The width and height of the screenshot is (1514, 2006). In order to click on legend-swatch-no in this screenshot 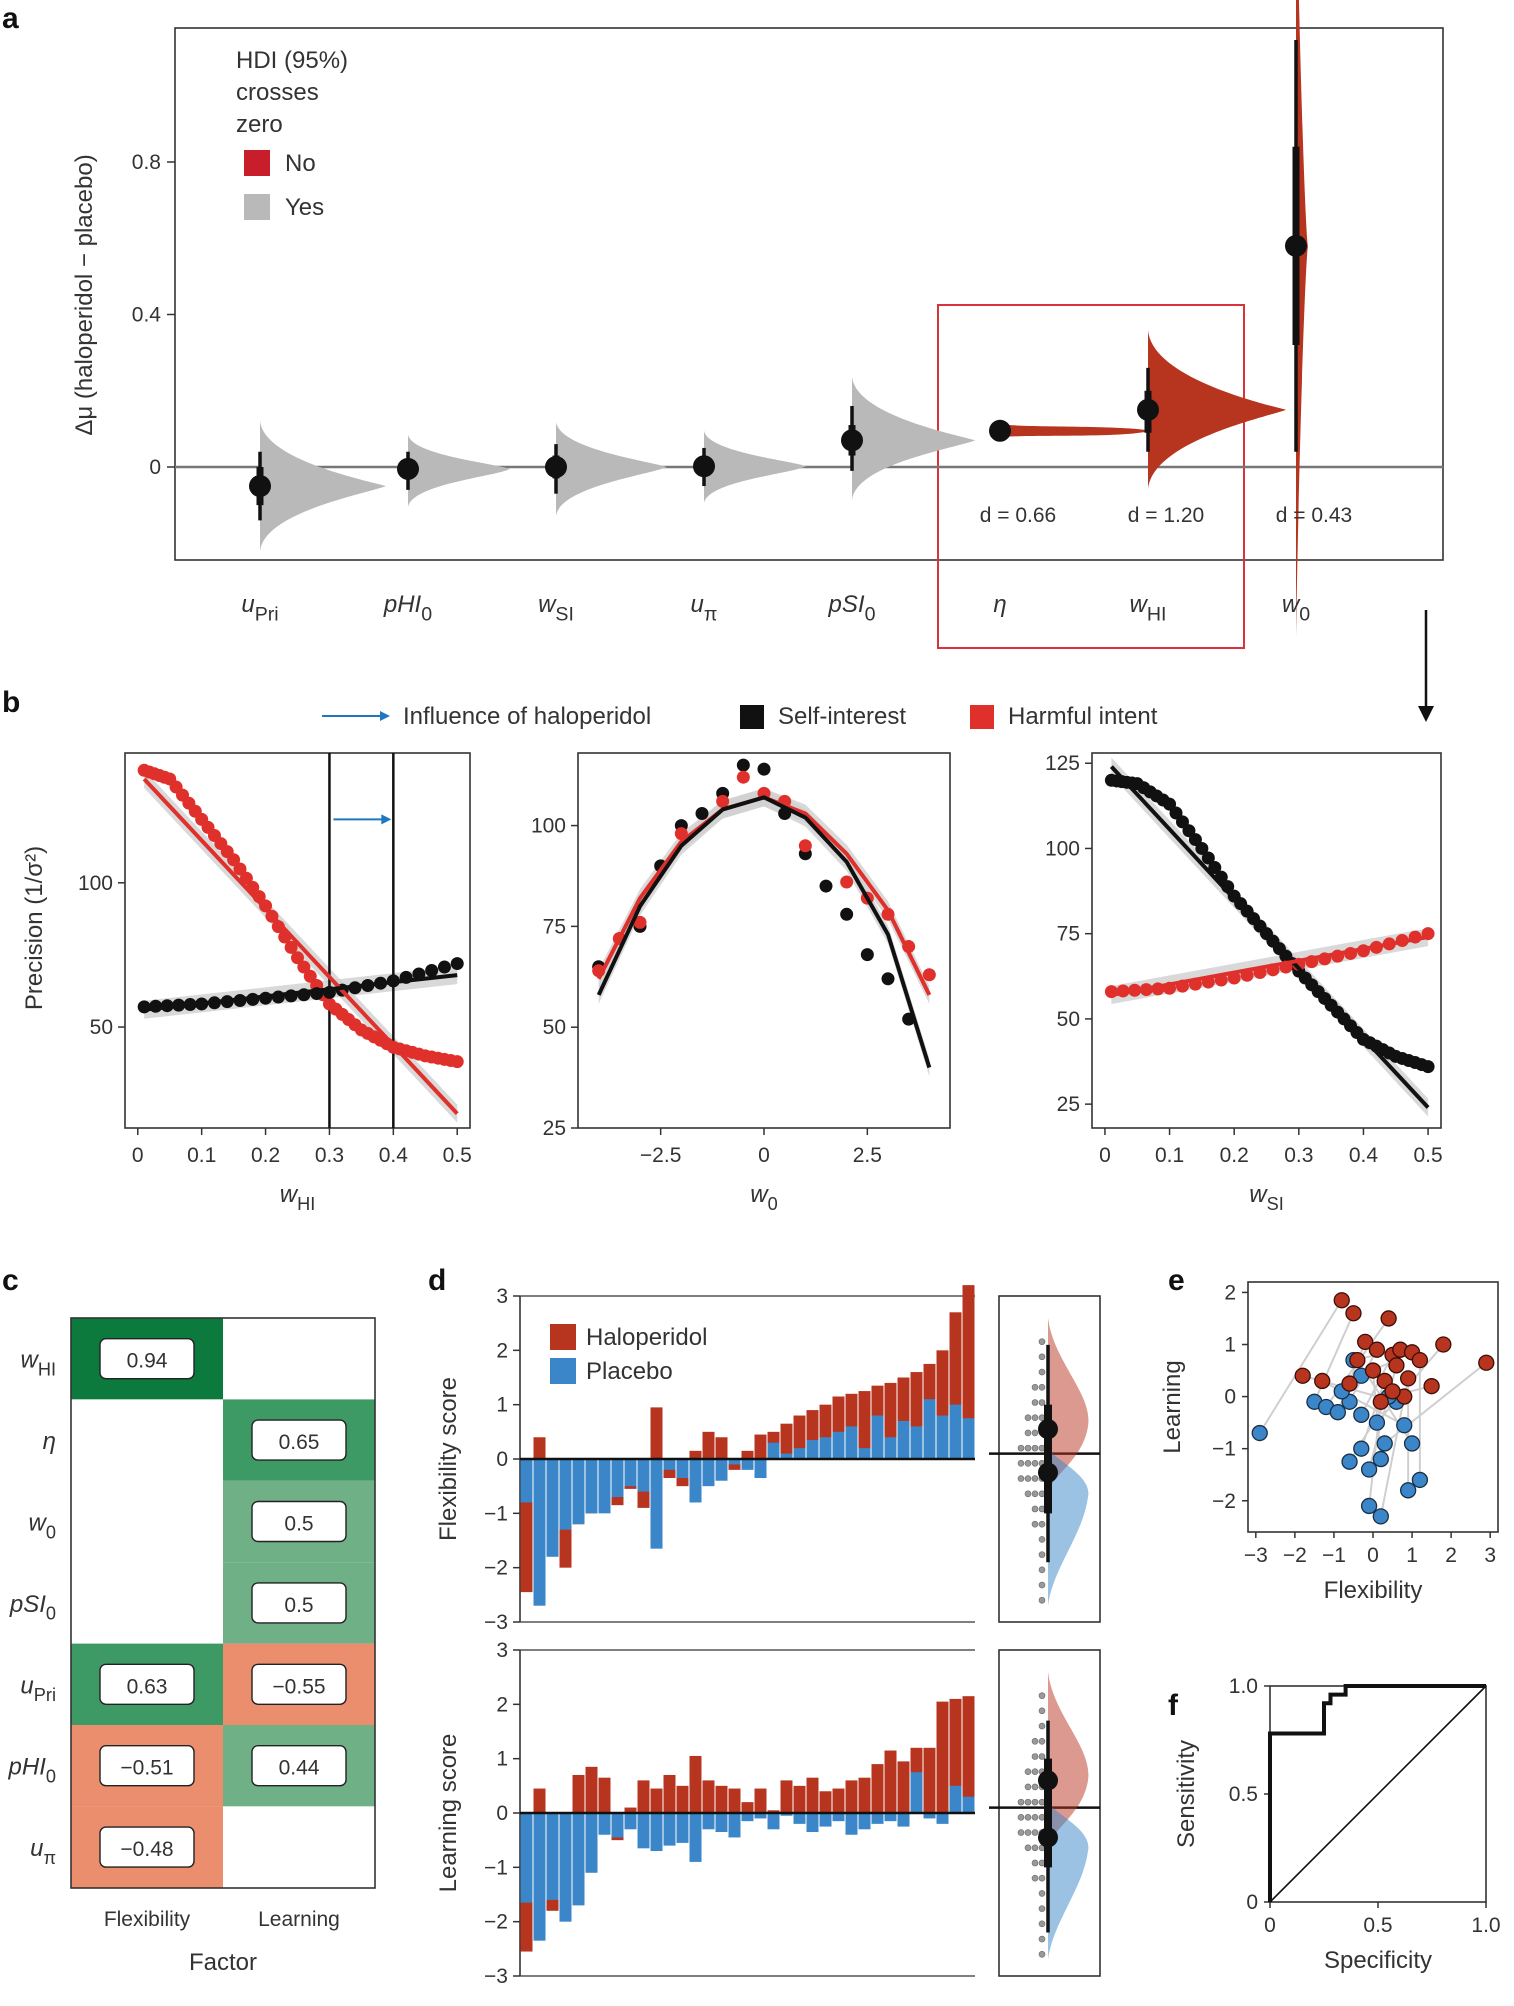, I will do `click(257, 163)`.